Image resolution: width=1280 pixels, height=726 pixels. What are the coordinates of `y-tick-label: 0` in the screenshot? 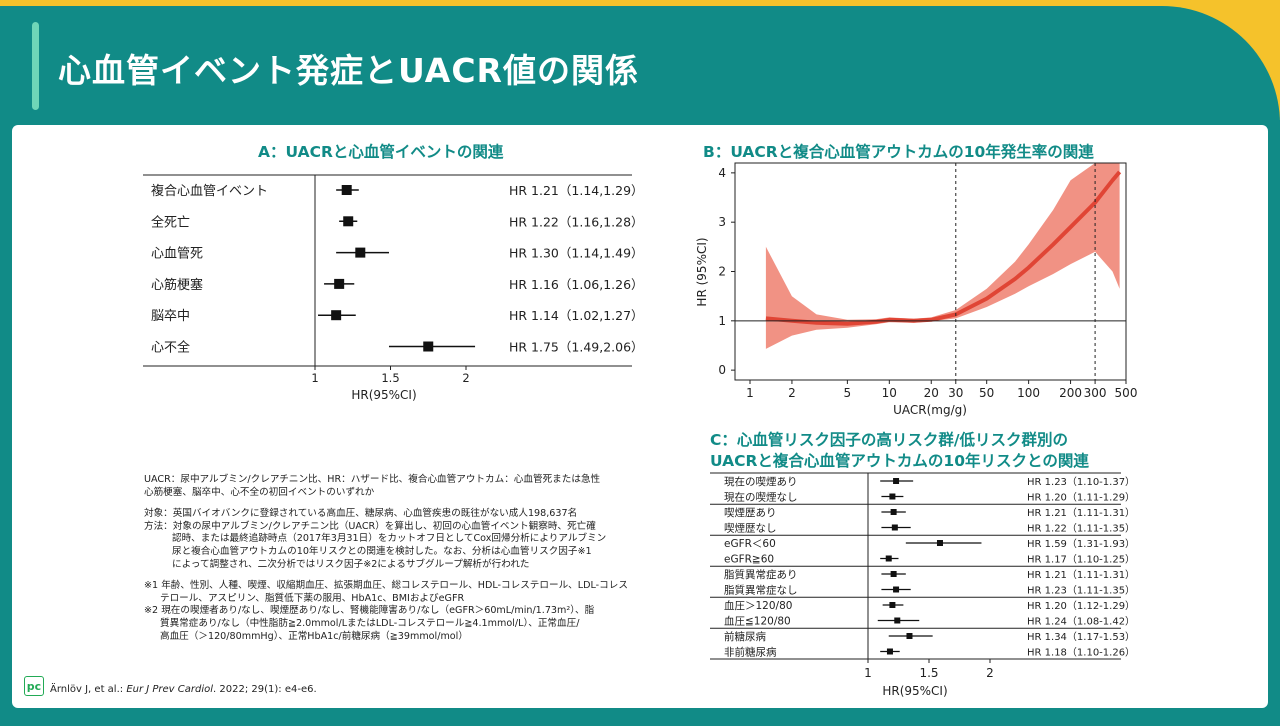 It's located at (722, 370).